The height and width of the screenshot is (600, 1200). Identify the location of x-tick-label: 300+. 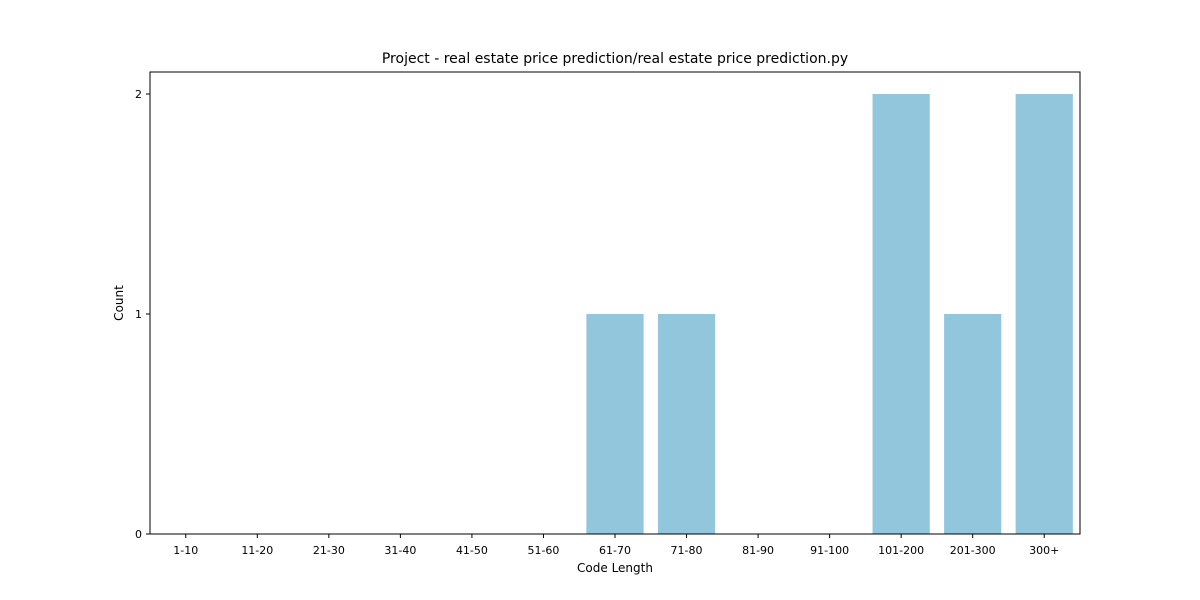
(1044, 550).